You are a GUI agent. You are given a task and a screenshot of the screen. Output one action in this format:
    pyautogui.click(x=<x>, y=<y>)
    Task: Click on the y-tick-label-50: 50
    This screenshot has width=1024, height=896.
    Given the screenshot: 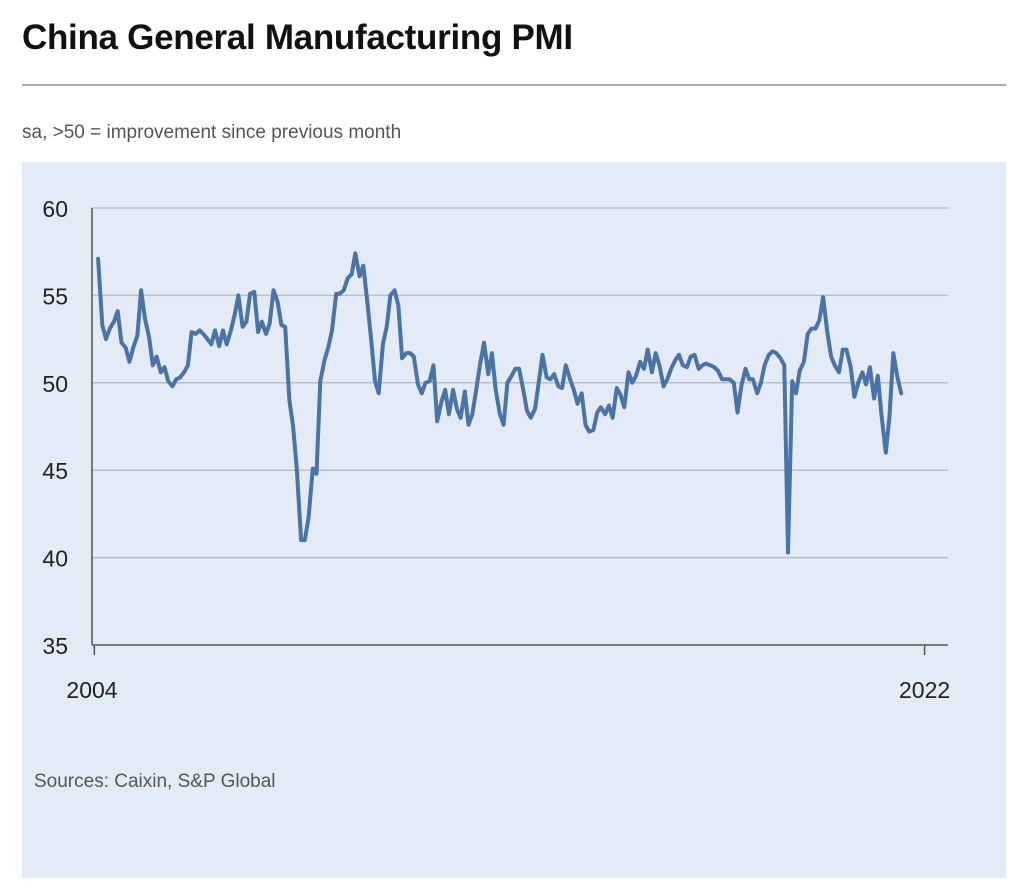 What is the action you would take?
    pyautogui.click(x=55, y=384)
    